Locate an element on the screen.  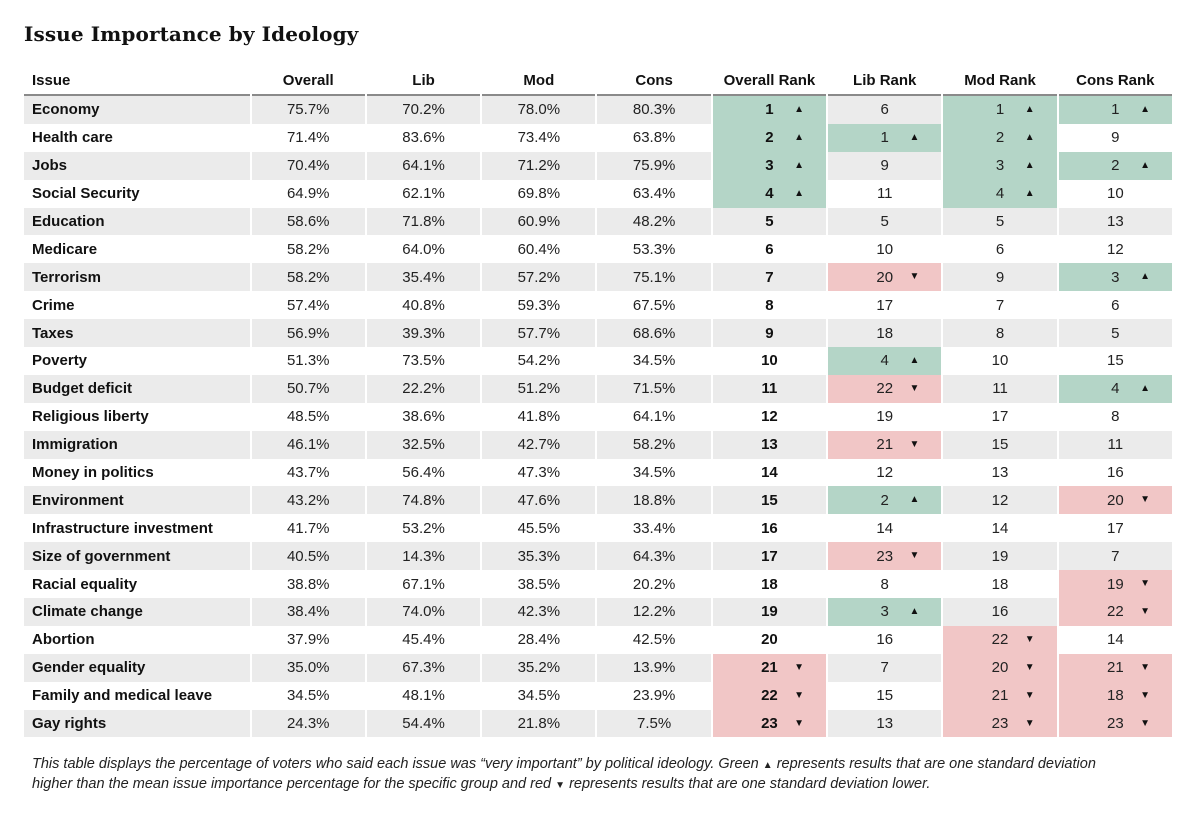
rank-value: 11 is located at coordinates (769, 389).